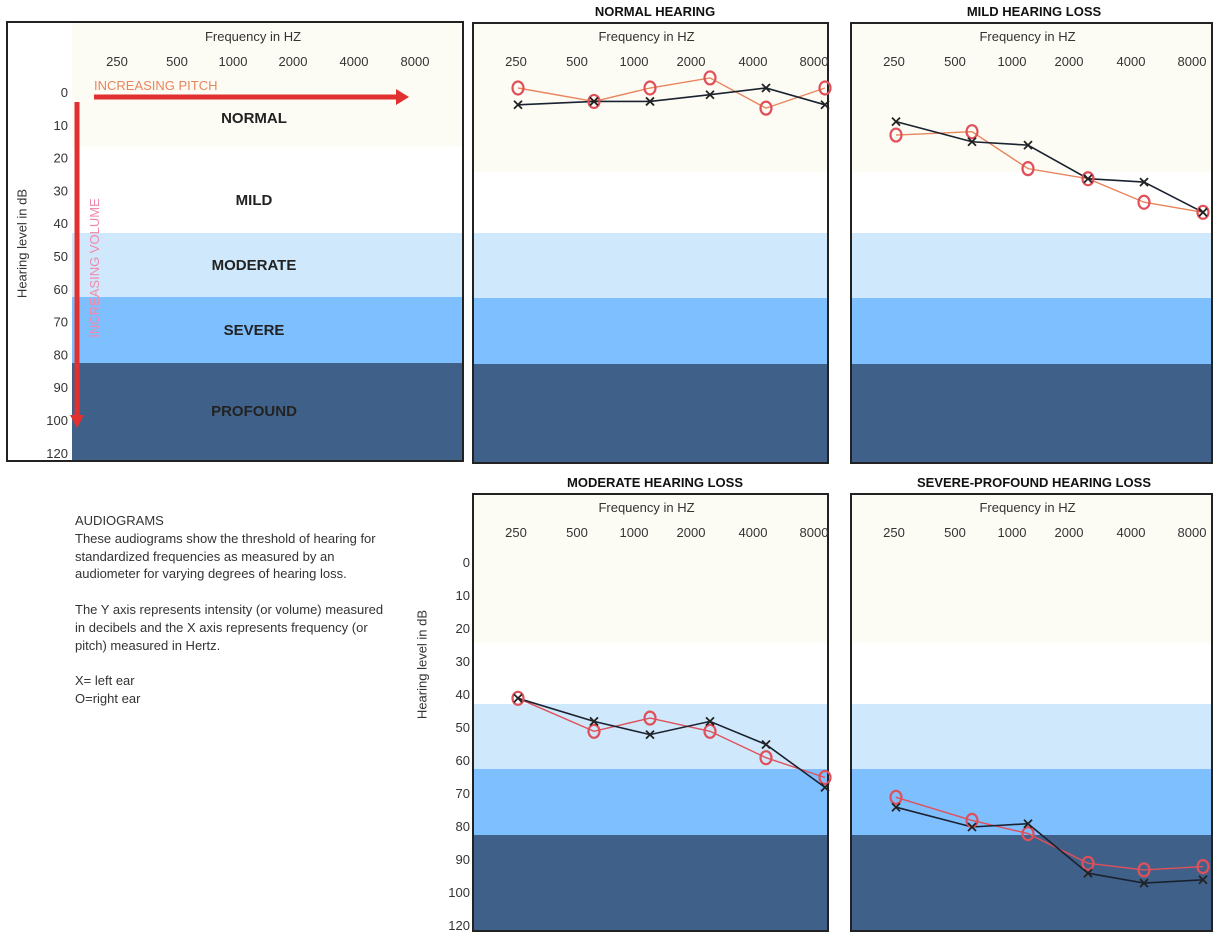  What do you see at coordinates (462, 628) in the screenshot?
I see `moderate-y-tick: 20` at bounding box center [462, 628].